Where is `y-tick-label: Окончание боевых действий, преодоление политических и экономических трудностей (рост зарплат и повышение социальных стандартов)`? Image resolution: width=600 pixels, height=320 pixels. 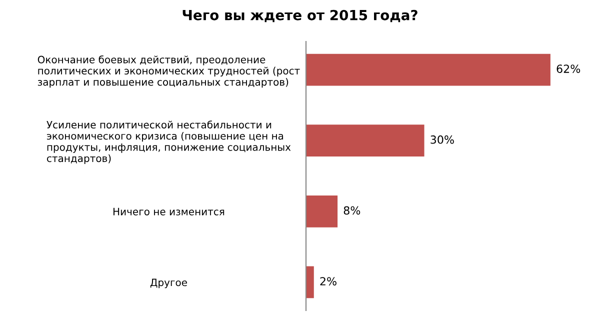
y-tick-label: Окончание боевых действий, преодоление политических и экономических трудностей (рост зарплат и повышение социальных стандартов) is located at coordinates (169, 71).